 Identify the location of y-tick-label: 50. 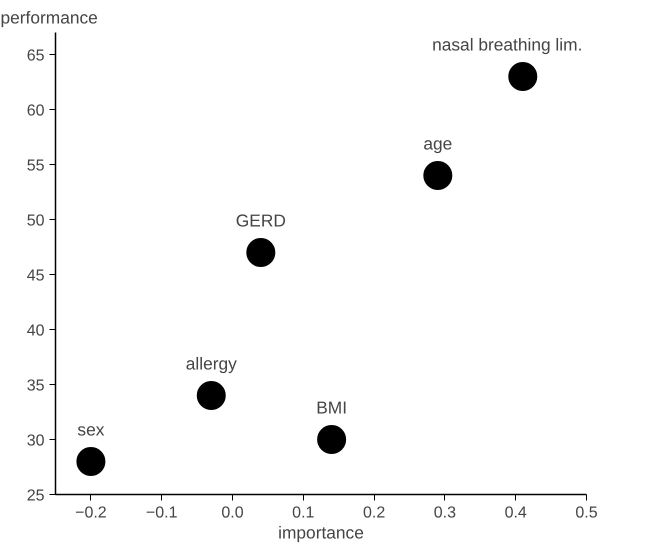
(35, 221).